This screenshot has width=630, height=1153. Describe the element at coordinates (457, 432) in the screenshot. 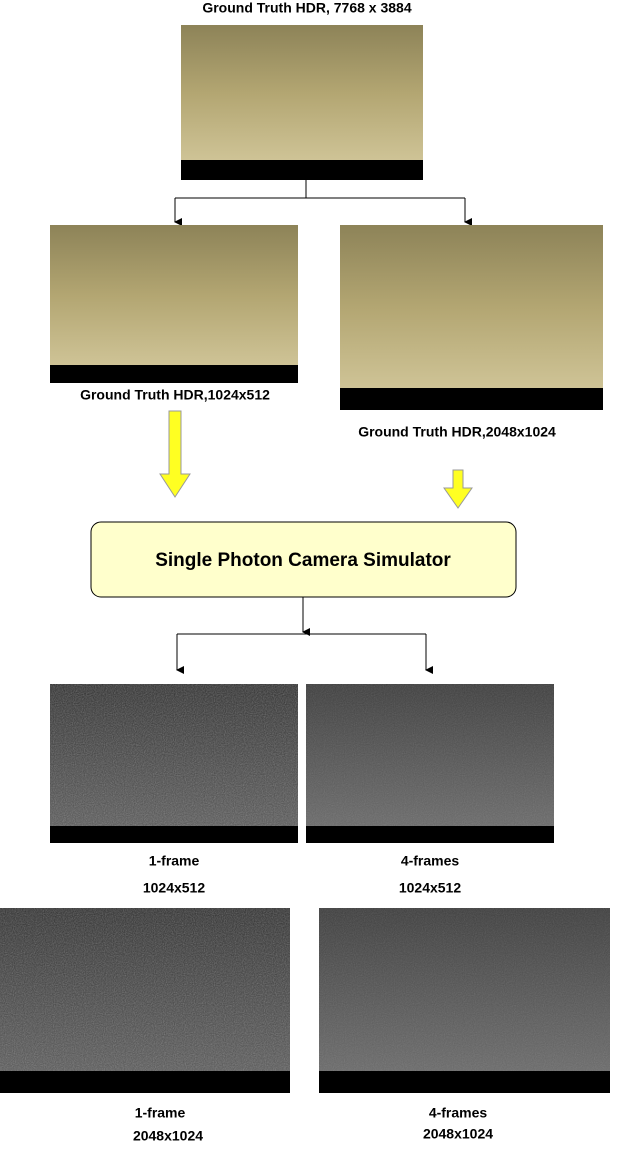

I see `caption: Ground Truth HDR,2048x1024` at that location.